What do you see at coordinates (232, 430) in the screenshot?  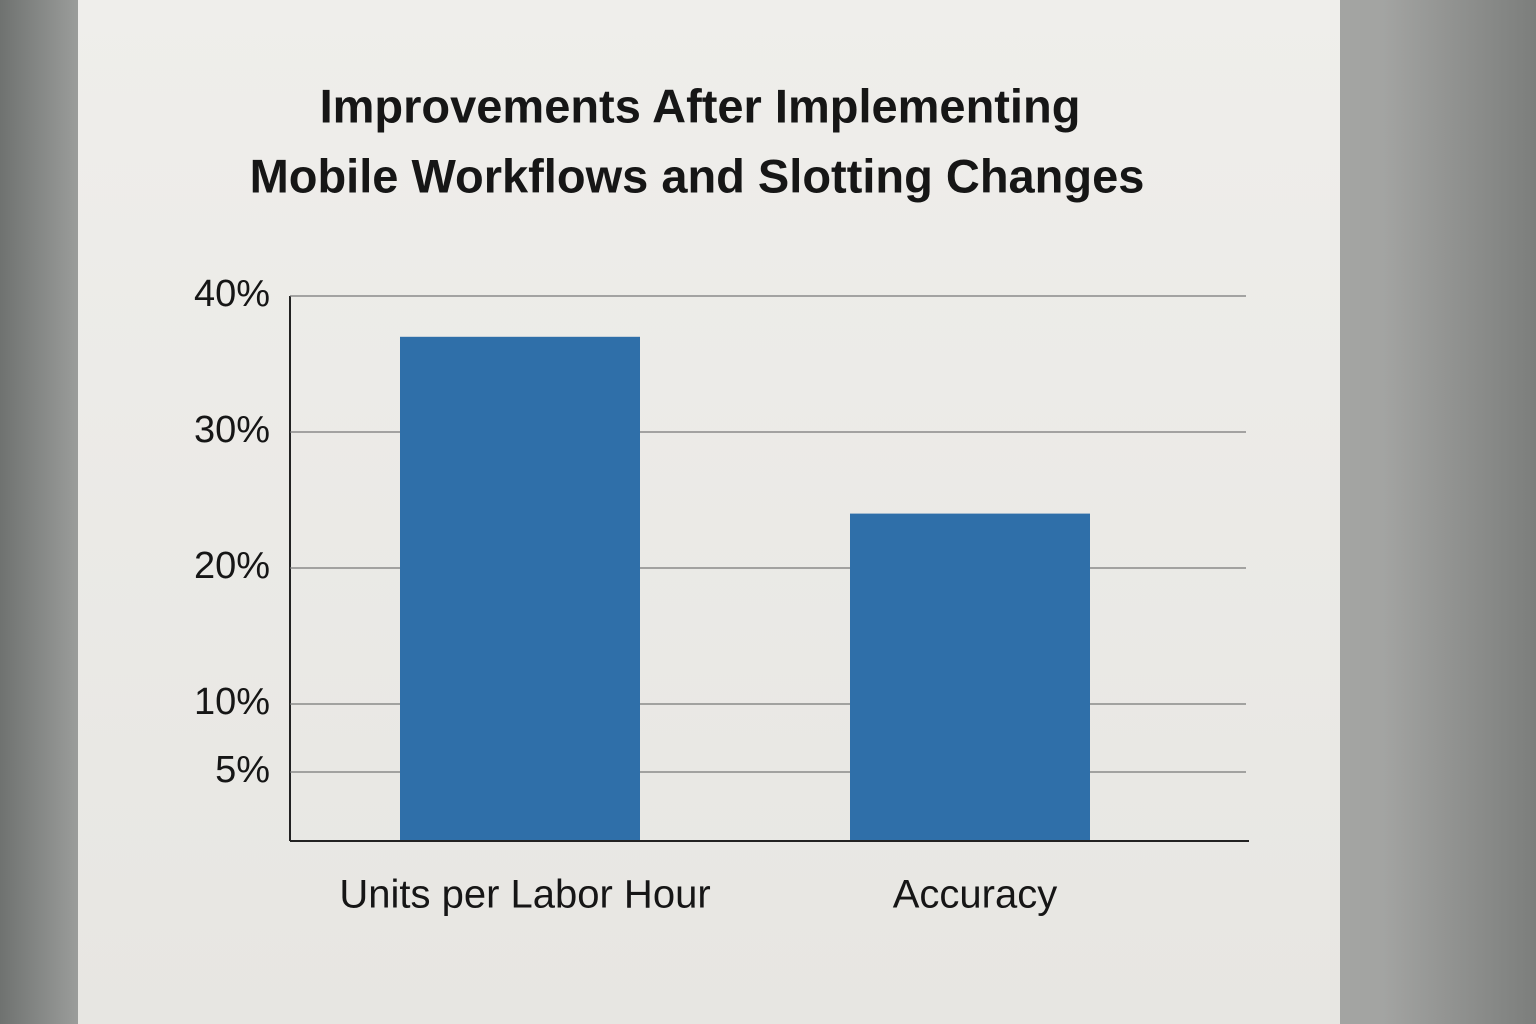 I see `y-tick-label: 30%` at bounding box center [232, 430].